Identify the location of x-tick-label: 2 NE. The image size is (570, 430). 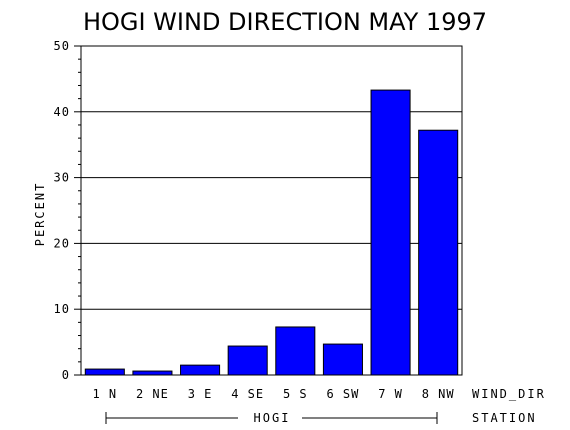
(152, 394).